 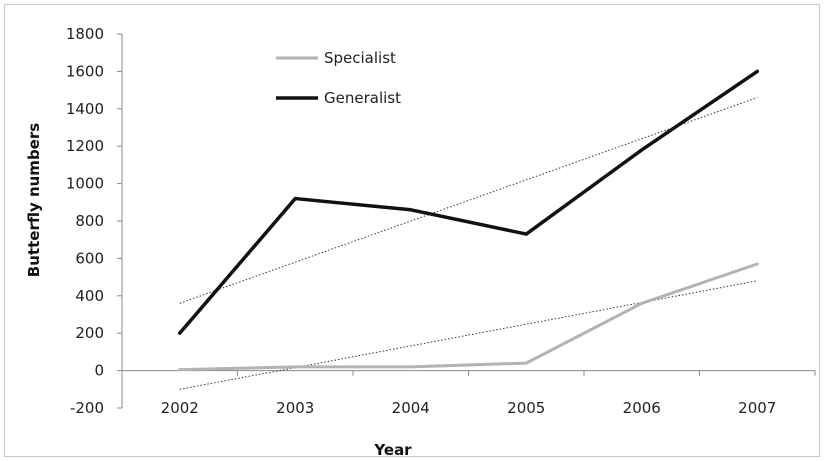 I want to click on y-tick-label: 1400, so click(x=85, y=109).